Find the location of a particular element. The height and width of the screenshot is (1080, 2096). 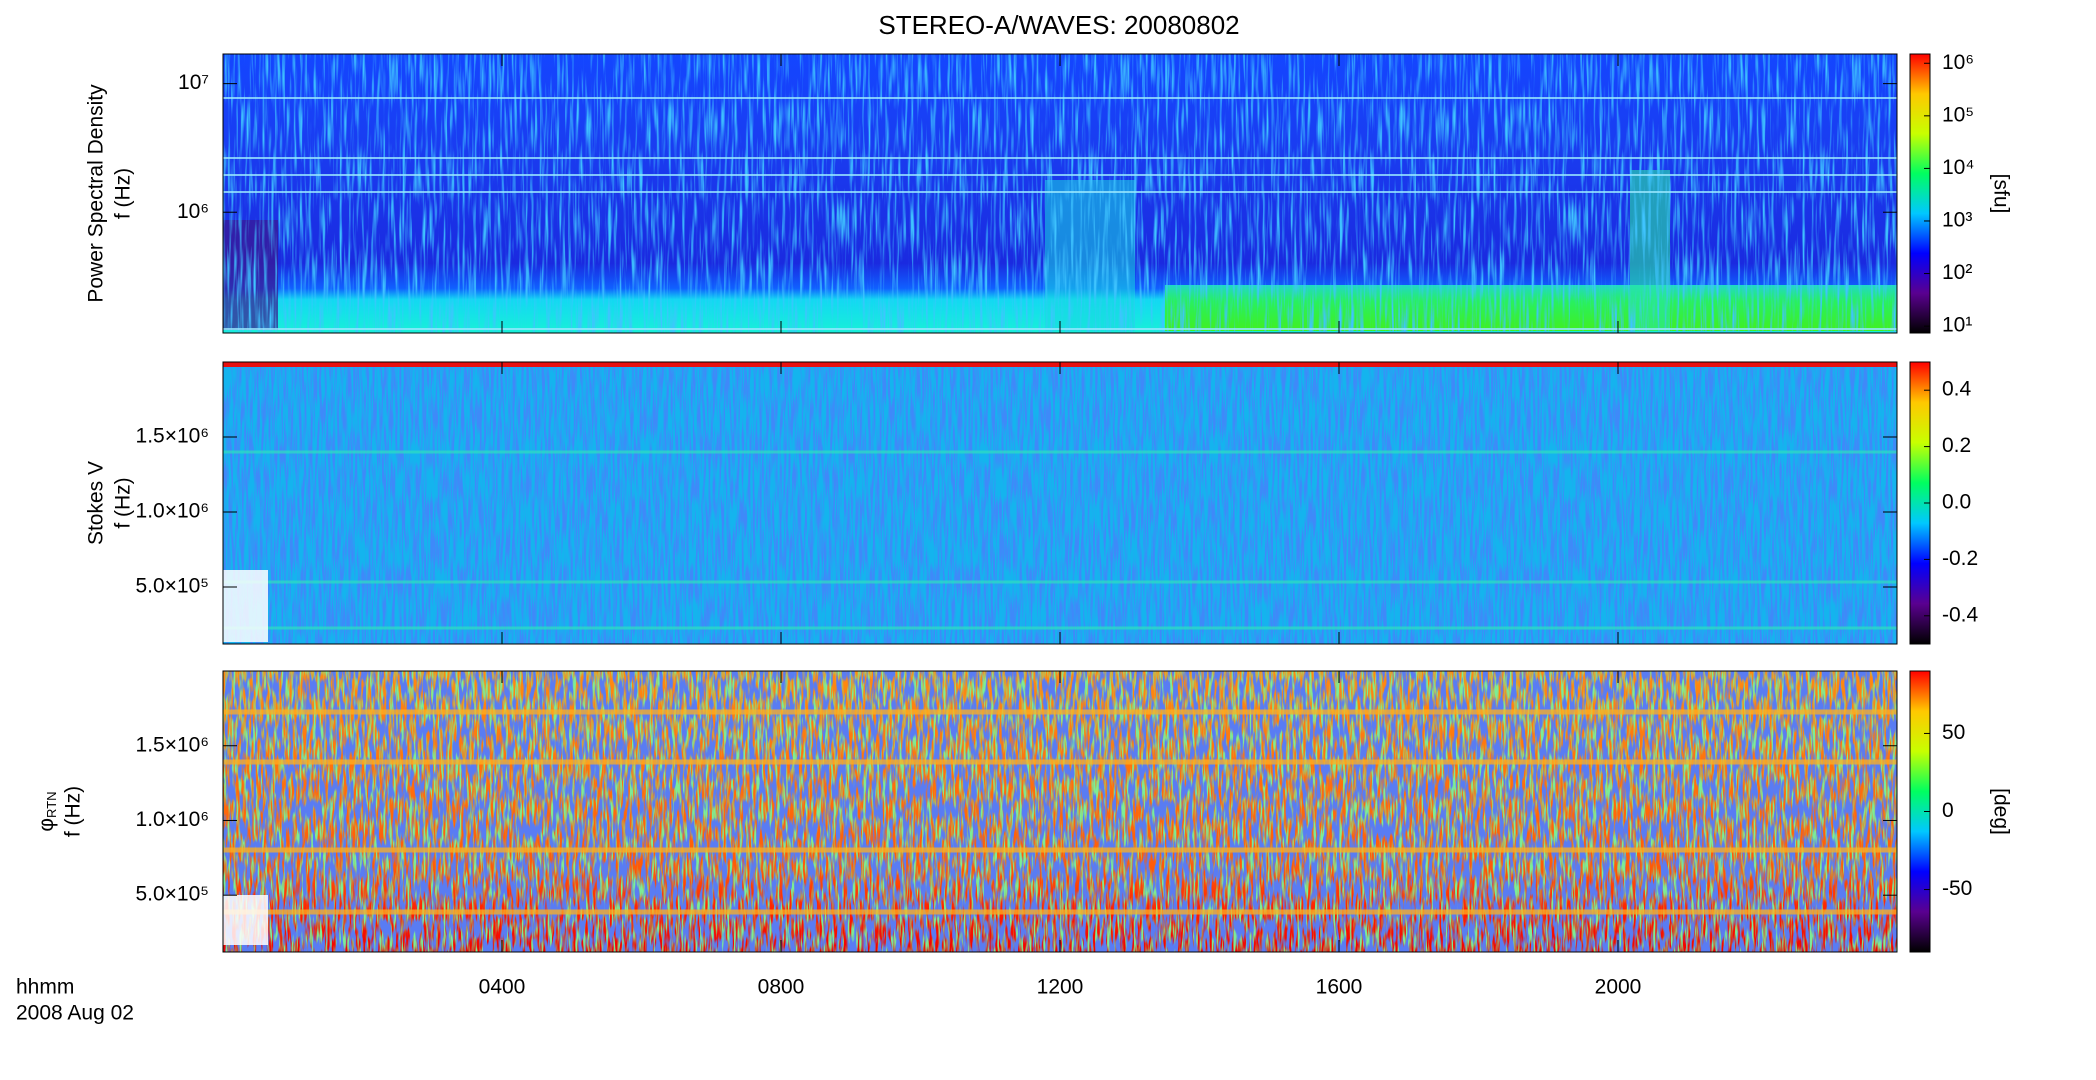

y-tick-label: 10⁶ is located at coordinates (193, 211).